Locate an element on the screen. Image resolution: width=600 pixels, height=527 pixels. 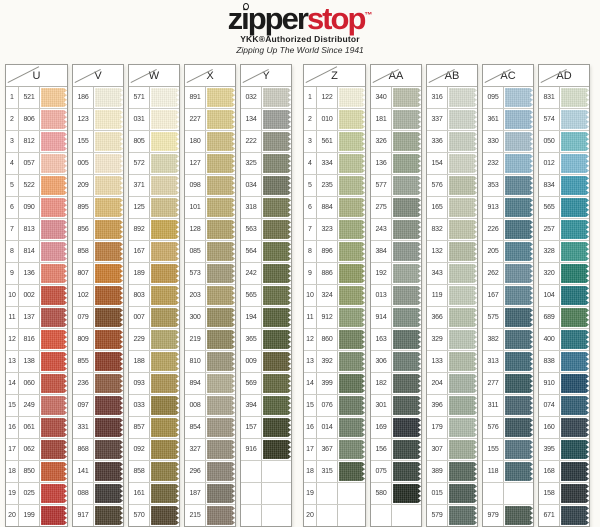
color-code: 331 is located at coordinates (83, 427).